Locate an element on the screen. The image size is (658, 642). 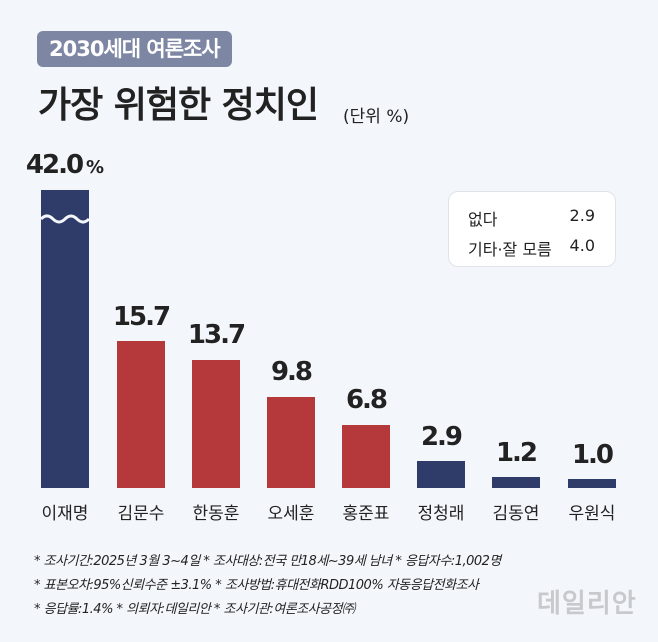
bar-value: 42.0% is located at coordinates (65, 165).